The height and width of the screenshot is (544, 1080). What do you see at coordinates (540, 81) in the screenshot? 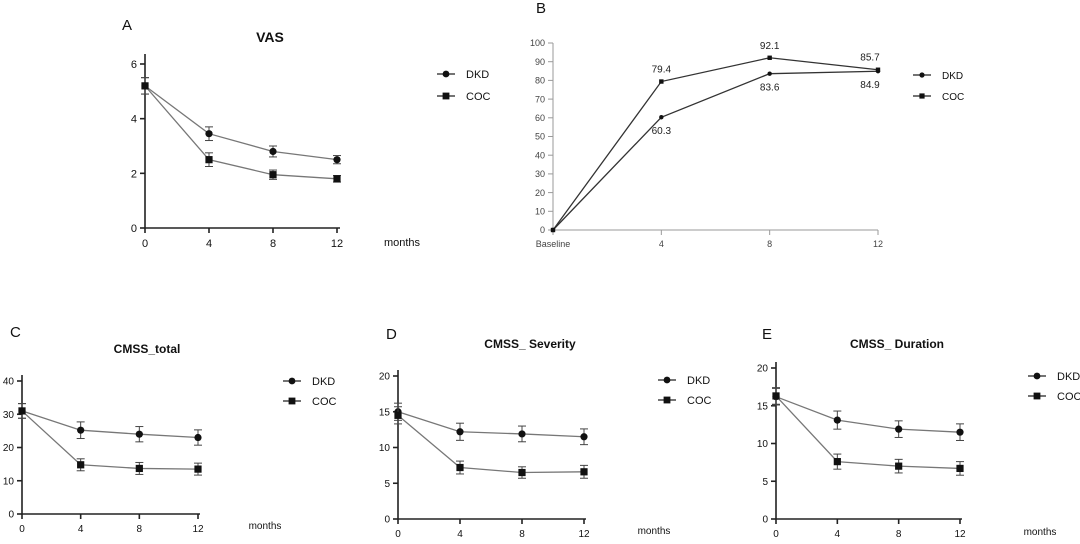
I see `y-tick-label: 80` at bounding box center [540, 81].